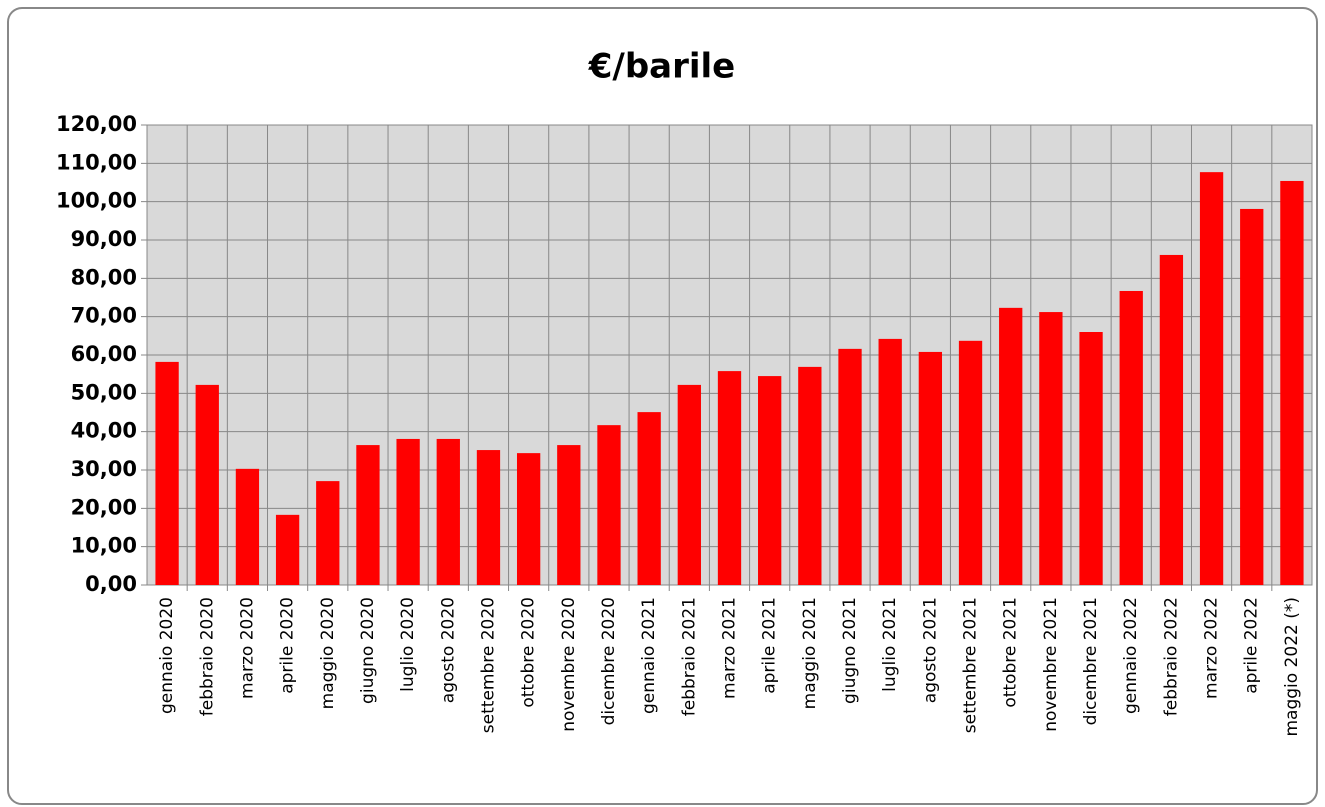 This screenshot has width=1325, height=807. What do you see at coordinates (104, 316) in the screenshot?
I see `y-tick-label: 70,00` at bounding box center [104, 316].